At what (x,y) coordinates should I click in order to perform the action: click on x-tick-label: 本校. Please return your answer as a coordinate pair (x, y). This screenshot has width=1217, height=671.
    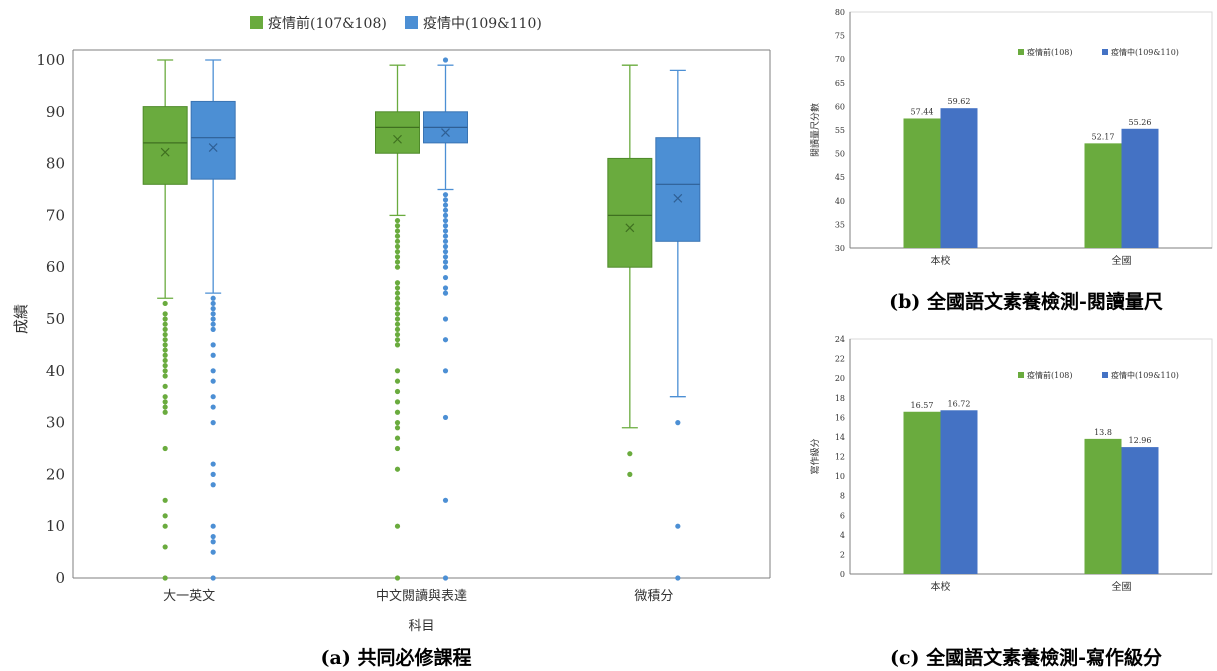
    Looking at the image, I should click on (941, 260).